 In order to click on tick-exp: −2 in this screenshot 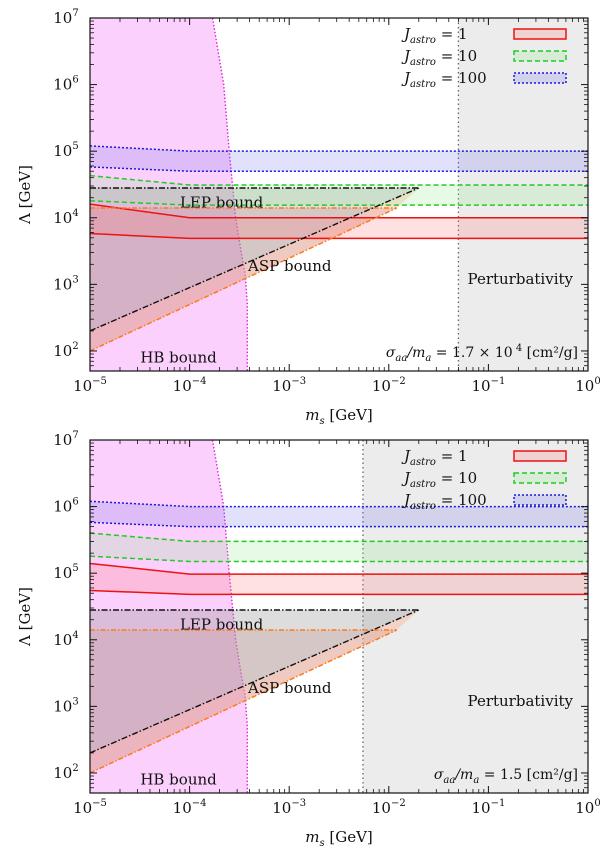, I will do `click(398, 381)`.